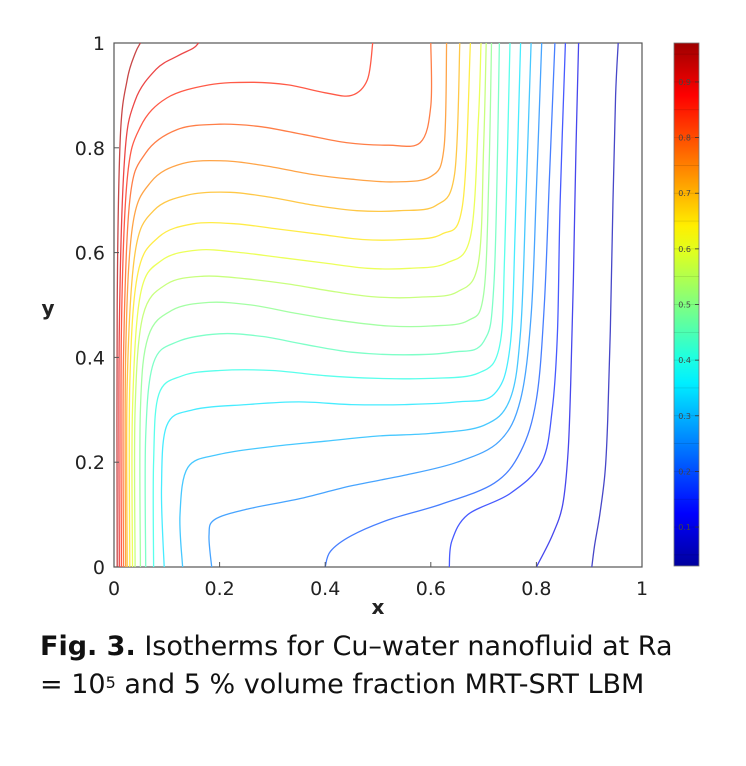  I want to click on caption-label: Fig. 3., so click(88, 646).